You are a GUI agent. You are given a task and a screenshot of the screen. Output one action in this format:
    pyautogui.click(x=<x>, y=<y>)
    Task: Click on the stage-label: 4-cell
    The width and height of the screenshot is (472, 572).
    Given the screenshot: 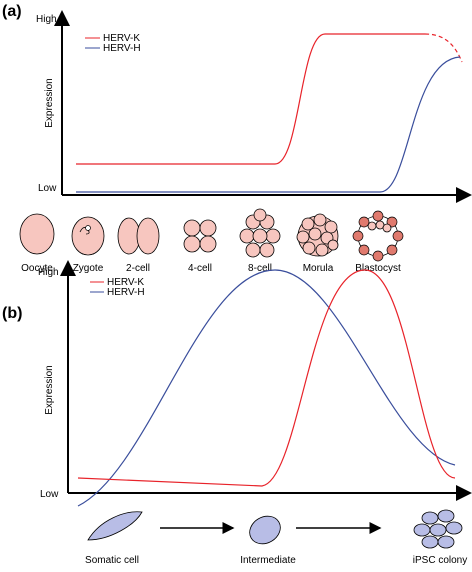 What is the action you would take?
    pyautogui.click(x=200, y=268)
    